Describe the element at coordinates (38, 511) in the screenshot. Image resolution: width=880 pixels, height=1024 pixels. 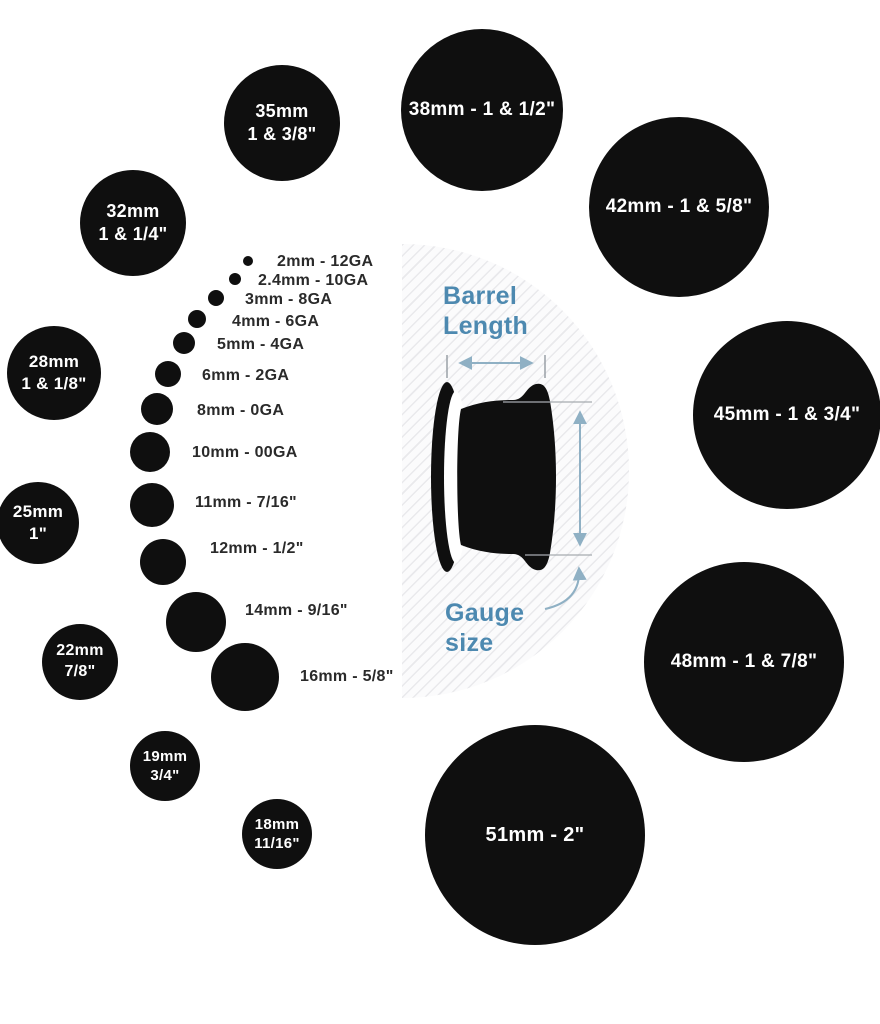
I see `size-circle-text: 25mm` at that location.